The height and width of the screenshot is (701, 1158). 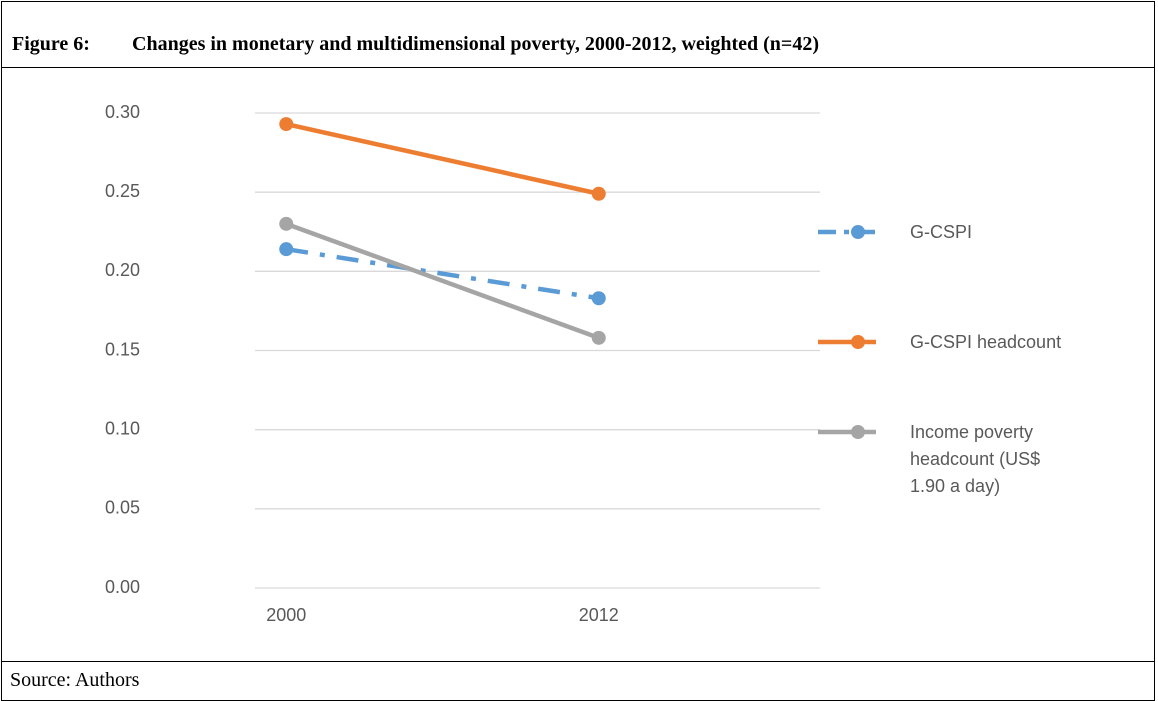 What do you see at coordinates (122, 349) in the screenshot?
I see `y-tick-label: 0.15` at bounding box center [122, 349].